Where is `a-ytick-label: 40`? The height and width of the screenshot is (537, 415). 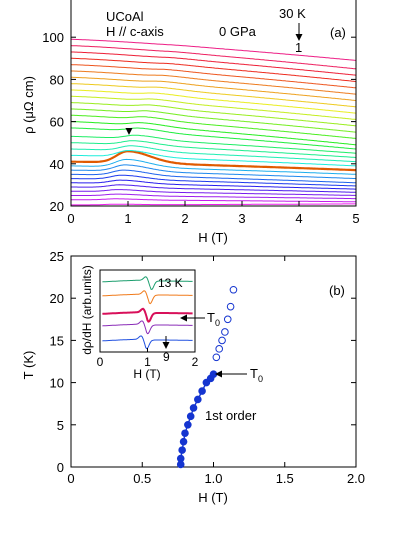
a-ytick-label: 40 is located at coordinates (57, 164).